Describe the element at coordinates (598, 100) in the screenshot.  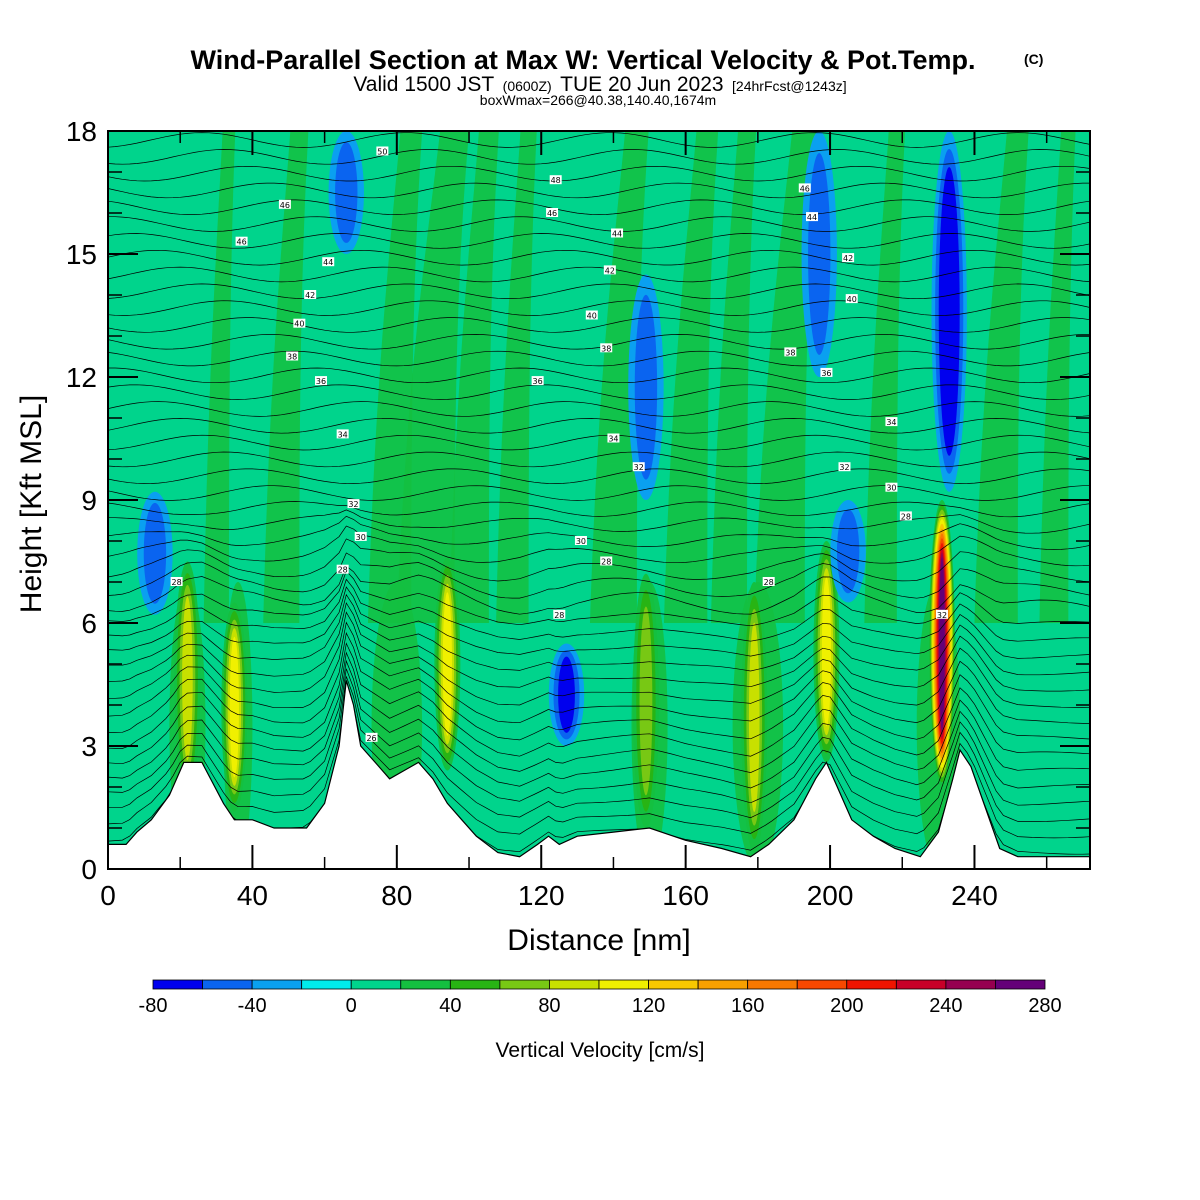
I see `chart-subtitle-box-wmax: boxWmax=266@40.38,140.40,1674m` at that location.